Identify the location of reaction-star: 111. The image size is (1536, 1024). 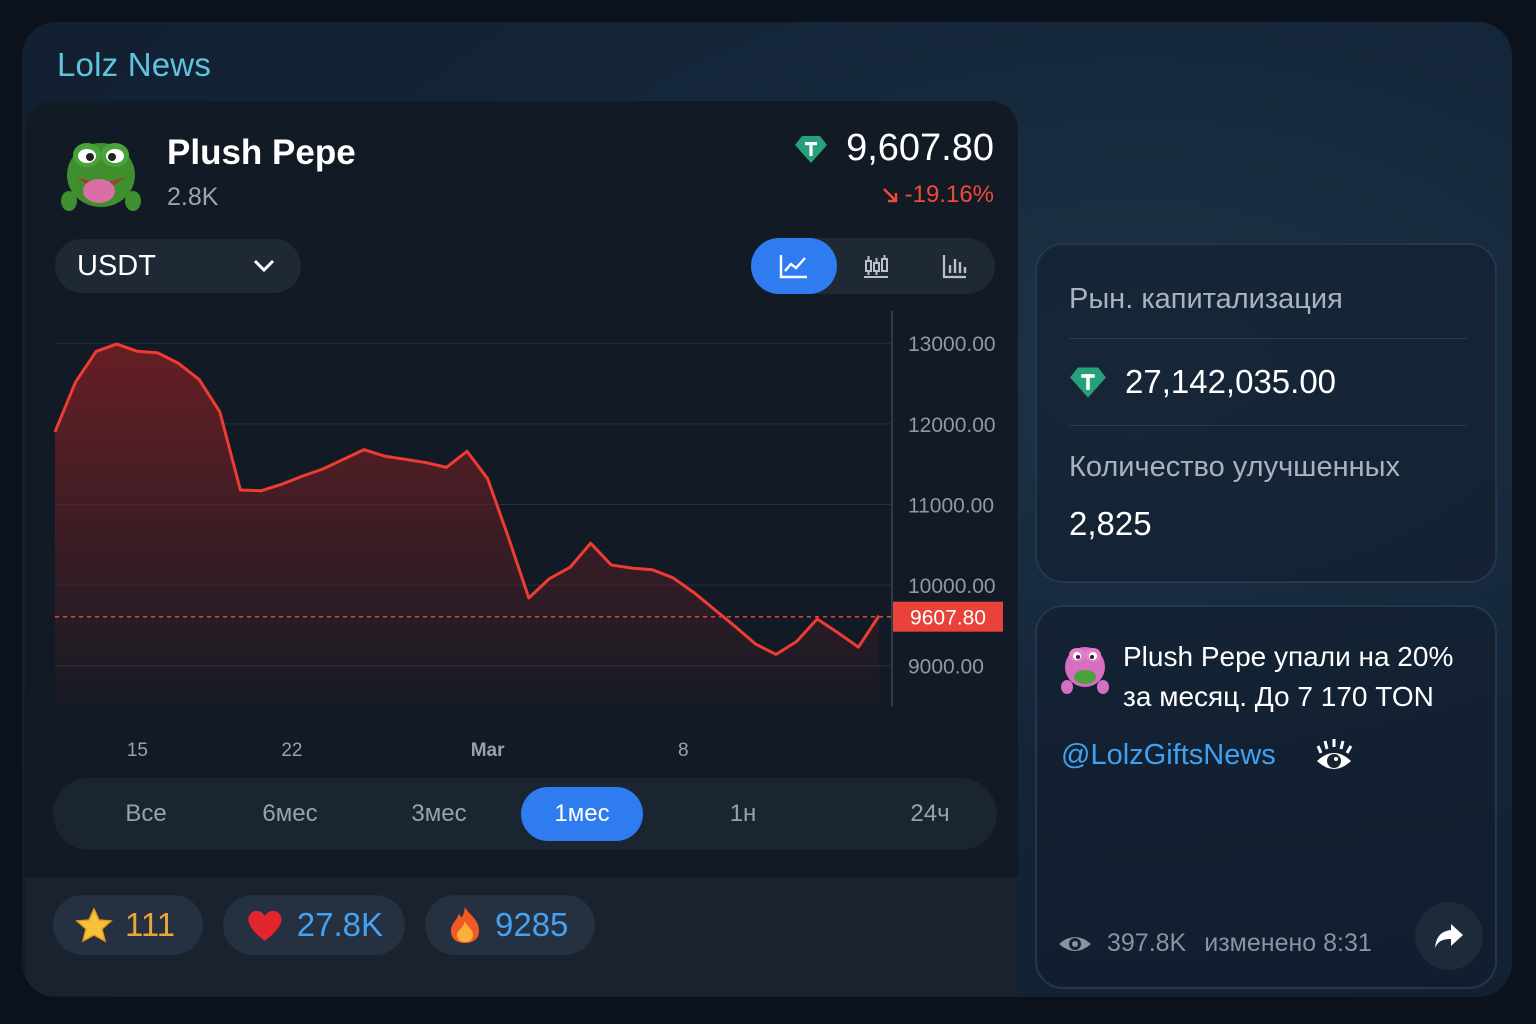
(128, 925).